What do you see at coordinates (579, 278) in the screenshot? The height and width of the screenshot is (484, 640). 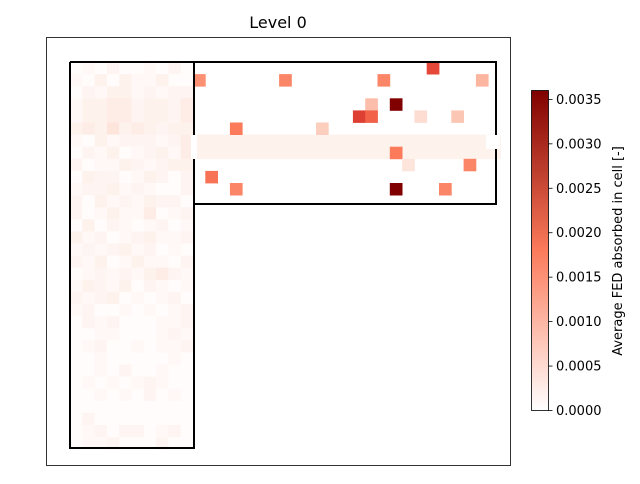 I see `colorbar-tick-label: 0.0015` at bounding box center [579, 278].